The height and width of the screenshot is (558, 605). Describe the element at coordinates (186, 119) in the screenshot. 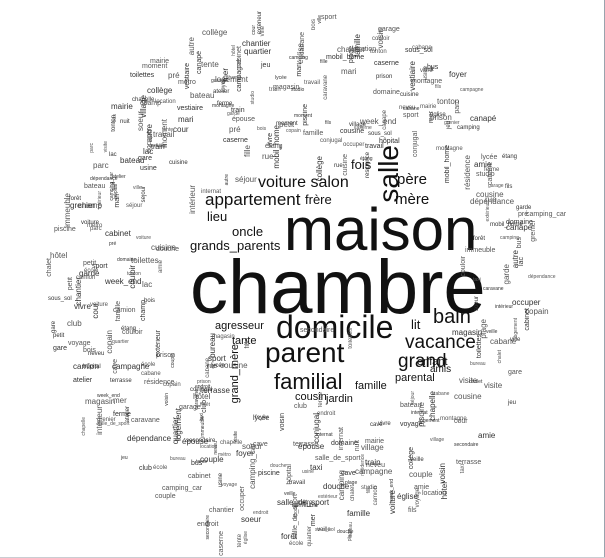

I see `cloud-minor-word: mari` at that location.